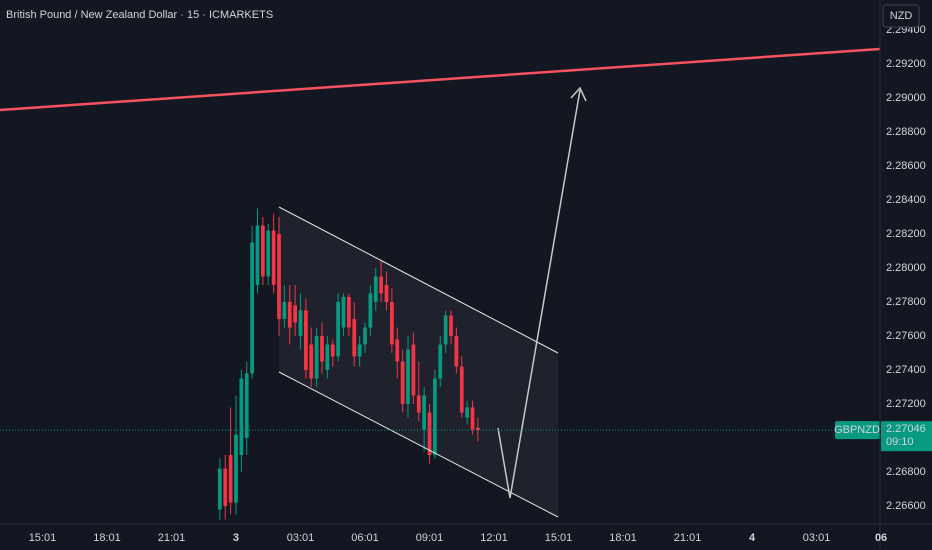  I want to click on y-tick-label: 2.26800, so click(906, 472).